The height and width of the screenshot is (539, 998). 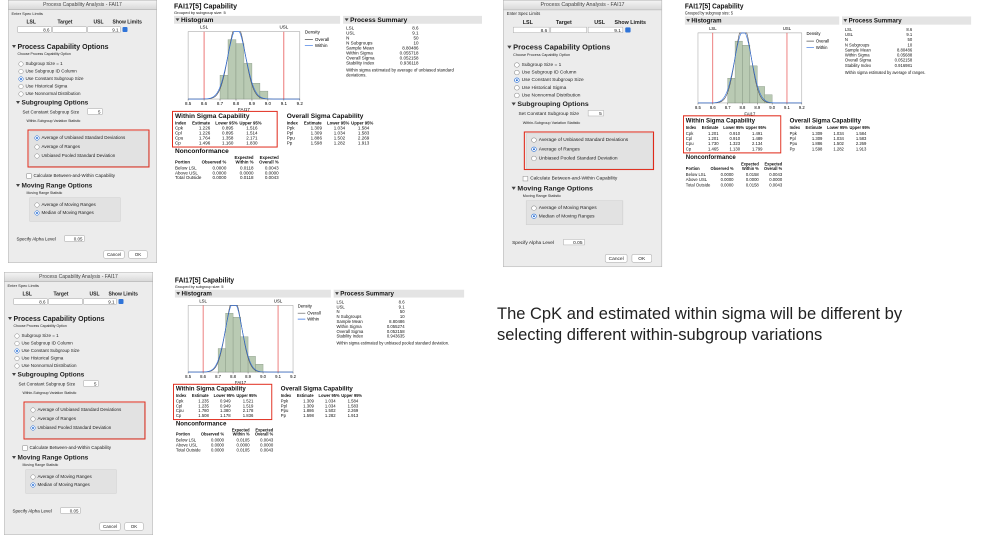 I want to click on table-cell: 1.886, so click(x=316, y=138).